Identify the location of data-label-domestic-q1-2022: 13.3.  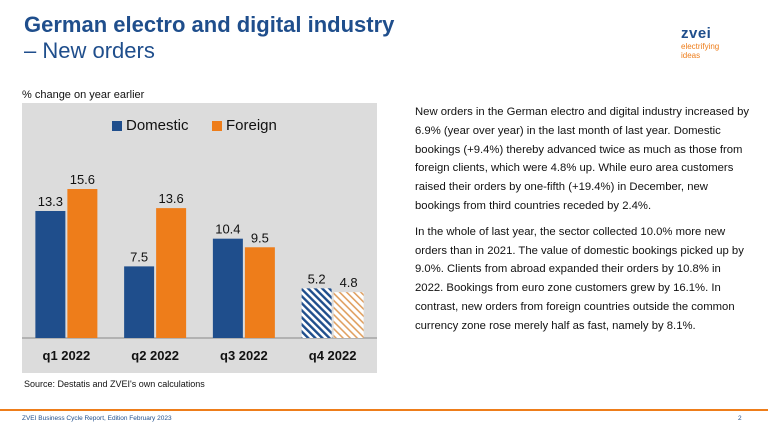
(50, 201).